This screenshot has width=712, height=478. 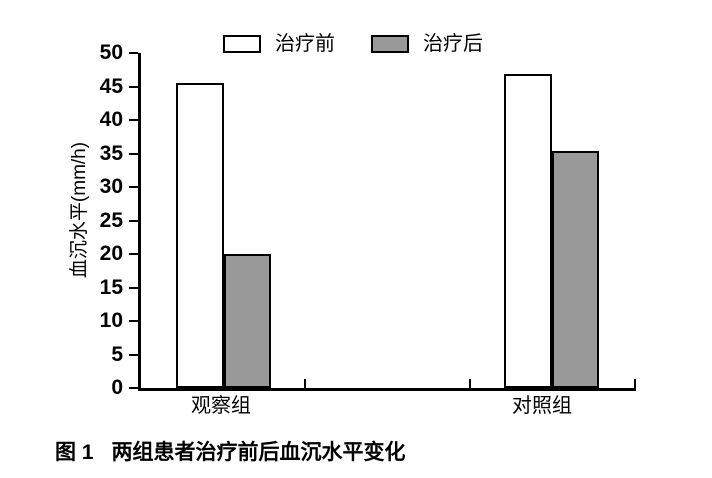 I want to click on figure-caption: 图 1 两组患者治疗前后血沉水平变化, so click(x=230, y=453).